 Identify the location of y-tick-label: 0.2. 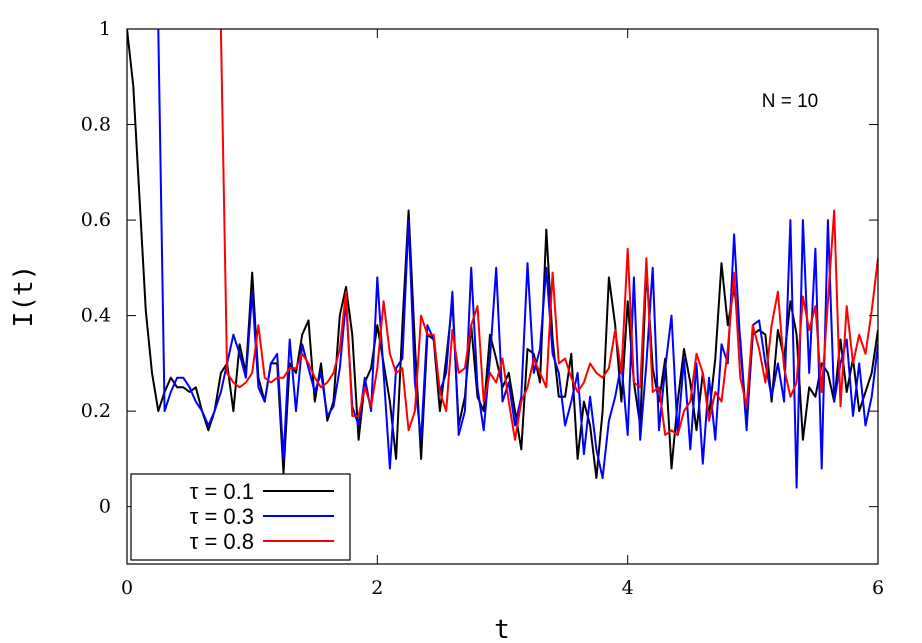
(96, 411).